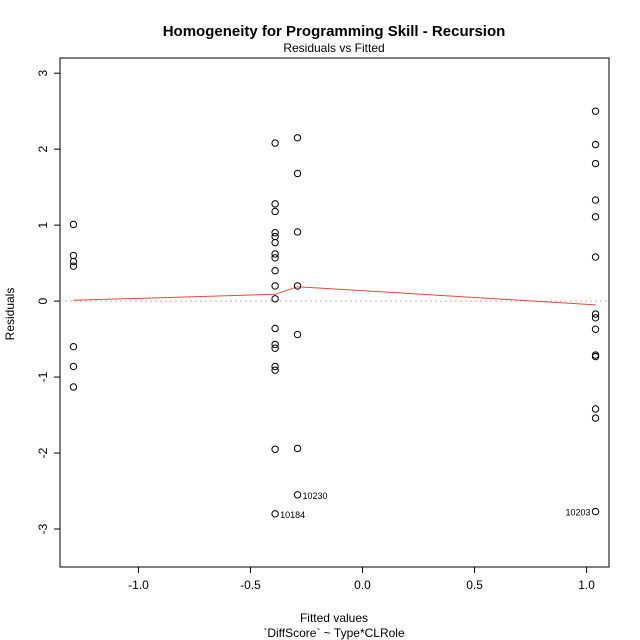 The image size is (640, 640). Describe the element at coordinates (586, 585) in the screenshot. I see `x-tick-label: 1.0` at that location.